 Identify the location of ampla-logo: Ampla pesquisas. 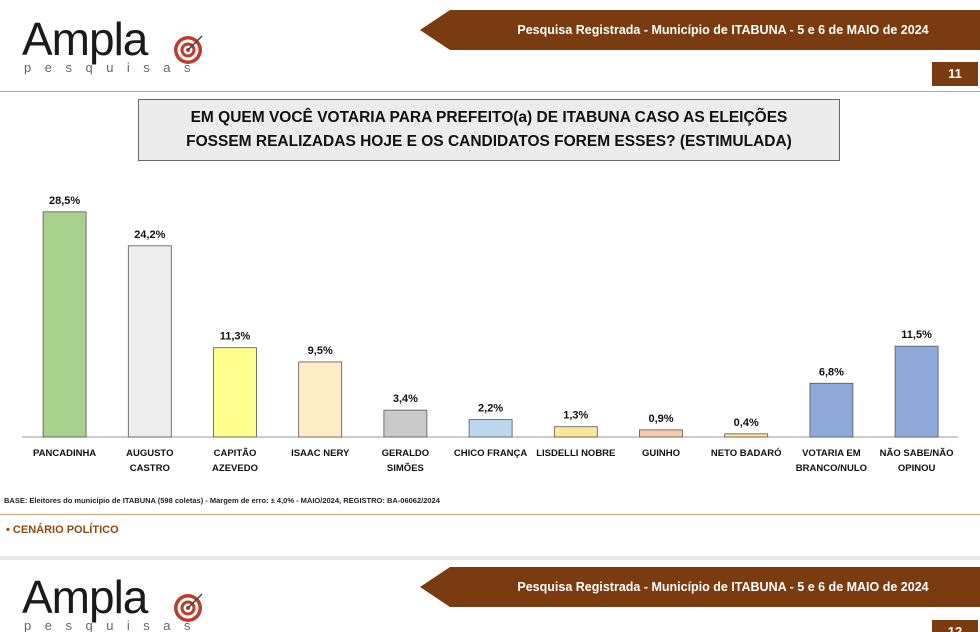
(117, 46).